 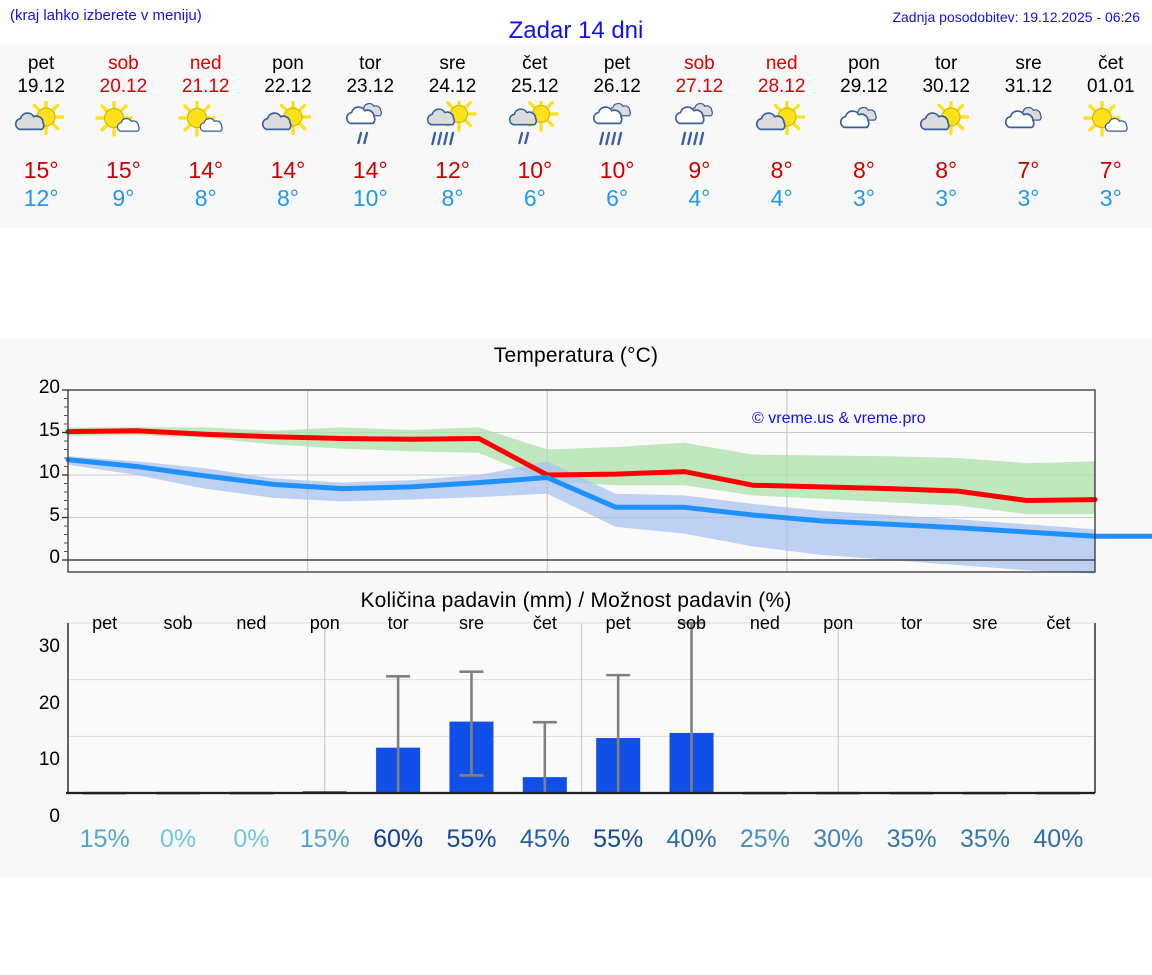 What do you see at coordinates (1110, 198) in the screenshot?
I see `temperature-min: 3°` at bounding box center [1110, 198].